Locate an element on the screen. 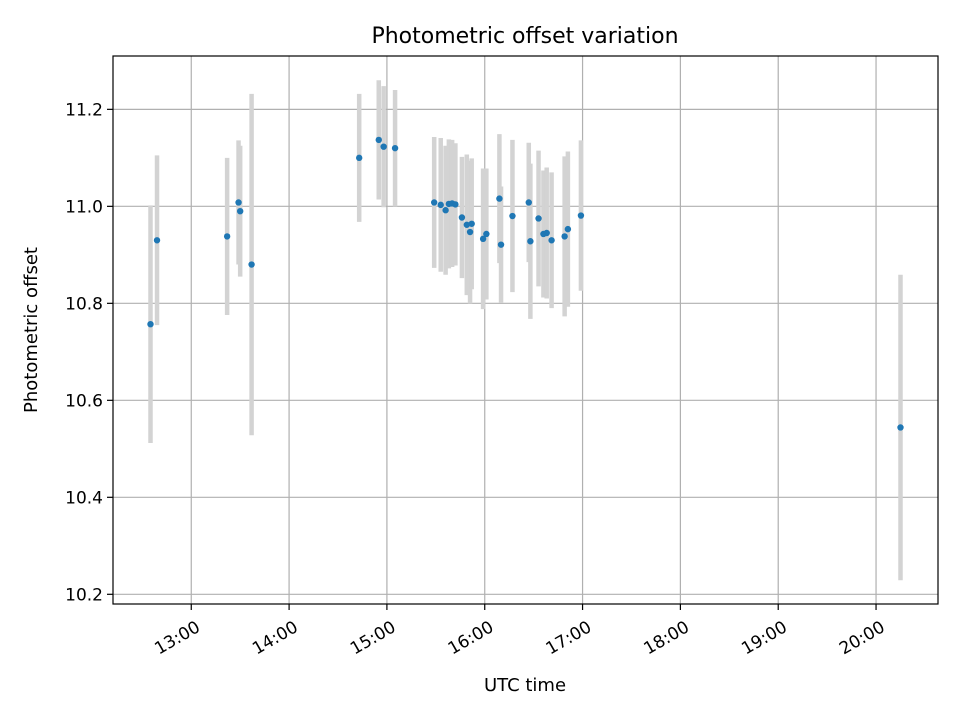  x-tick-label: 14:00 is located at coordinates (275, 638).